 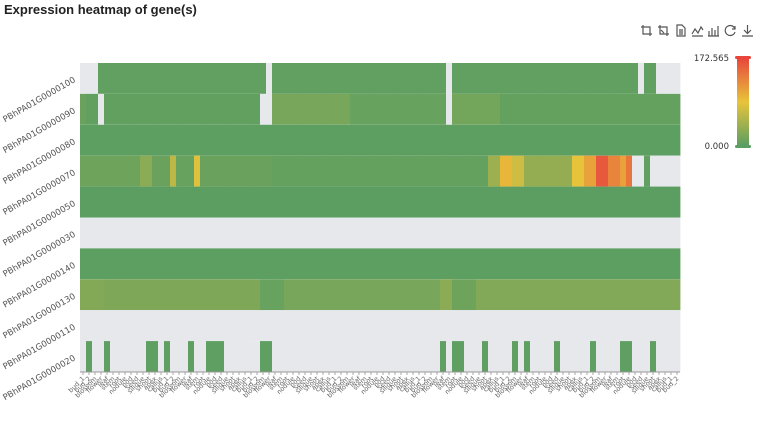 I want to click on download-button, so click(x=747, y=30).